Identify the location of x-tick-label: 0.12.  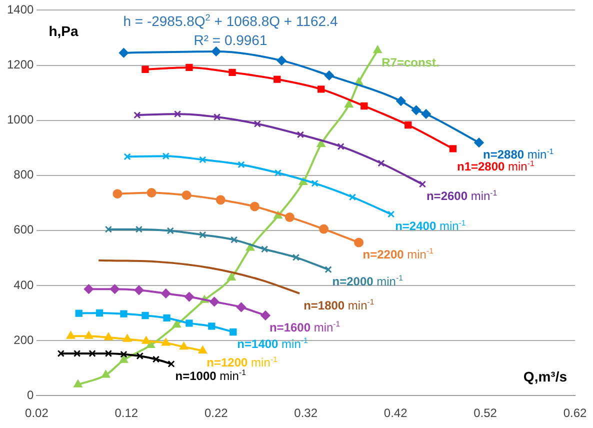
(126, 413).